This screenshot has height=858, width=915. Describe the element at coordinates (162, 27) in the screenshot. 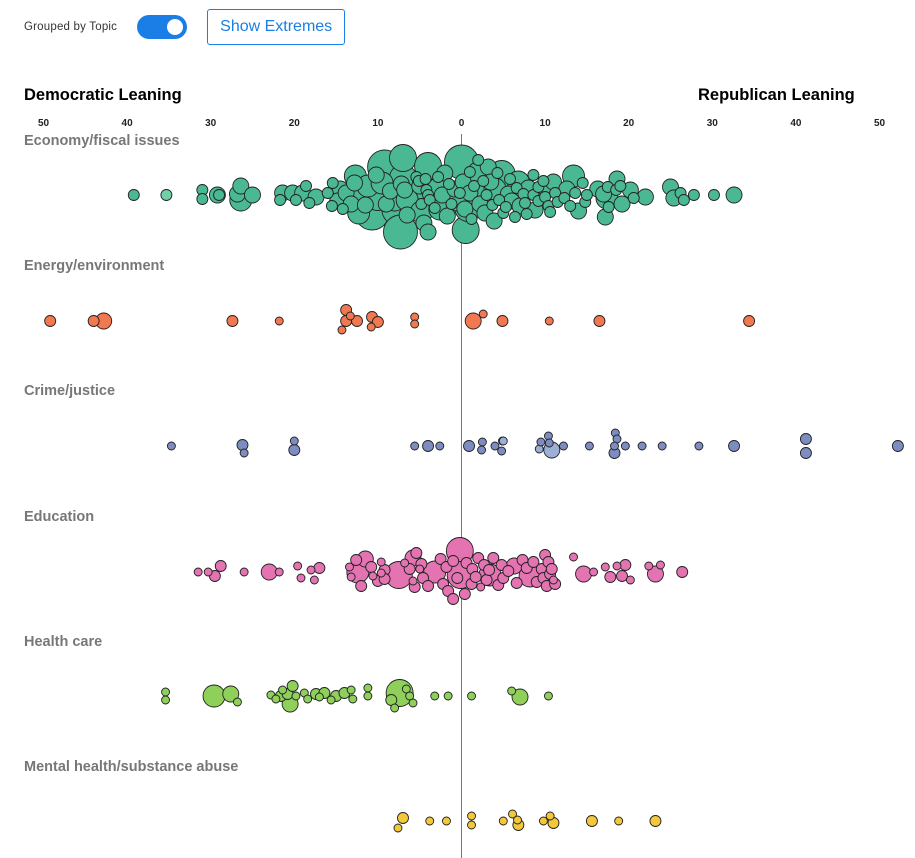

I see `grouped-by-topic-toggle` at that location.